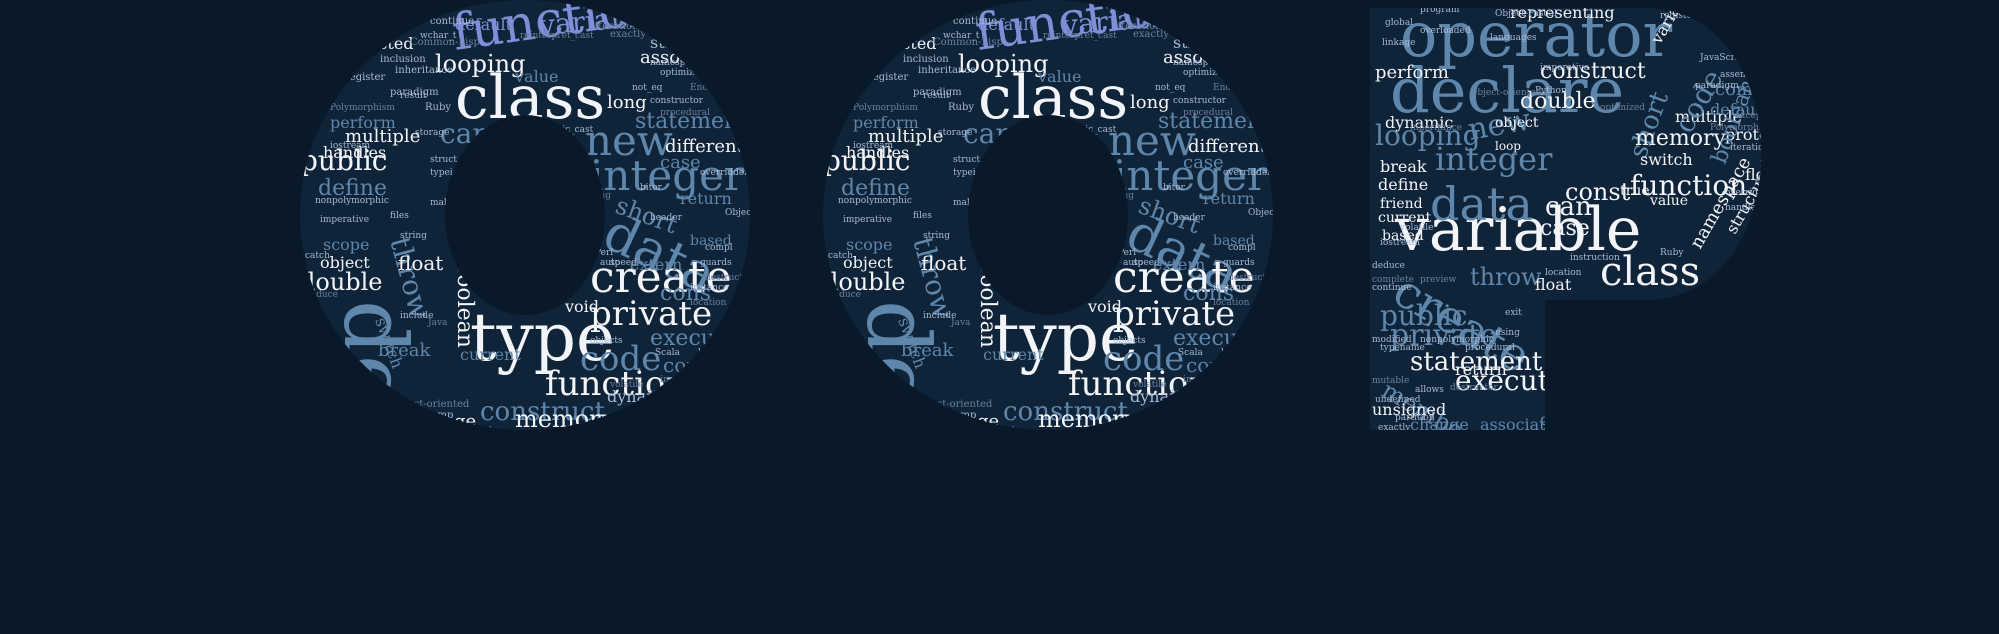 This screenshot has width=1999, height=634. What do you see at coordinates (1666, 159) in the screenshot?
I see `cloud-word: switch` at bounding box center [1666, 159].